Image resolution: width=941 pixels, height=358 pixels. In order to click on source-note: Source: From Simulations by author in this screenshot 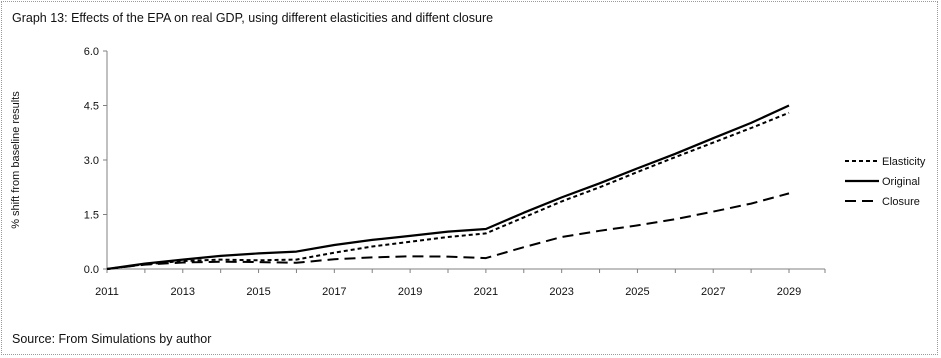, I will do `click(112, 339)`.